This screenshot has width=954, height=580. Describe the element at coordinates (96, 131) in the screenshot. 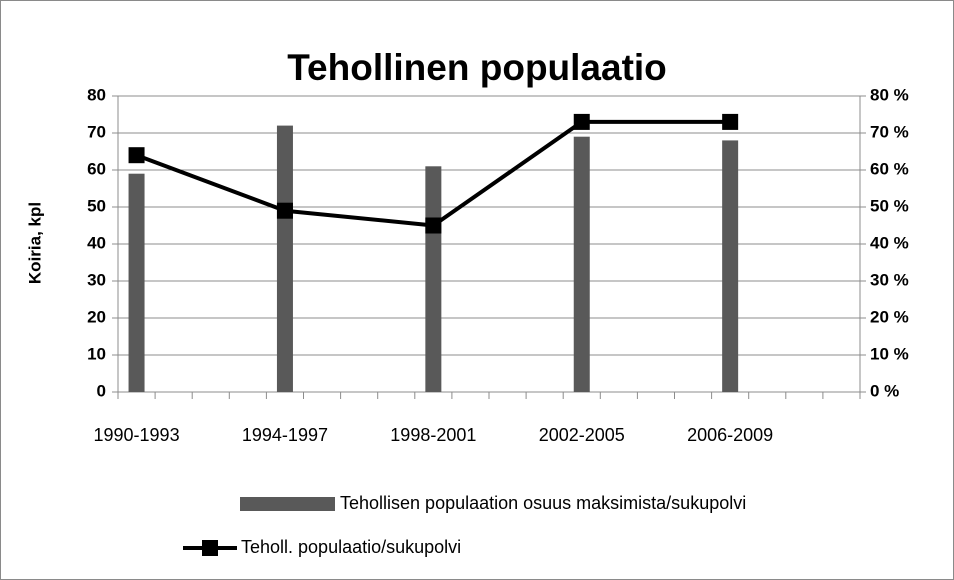

I see `y-tick-label: 70` at that location.